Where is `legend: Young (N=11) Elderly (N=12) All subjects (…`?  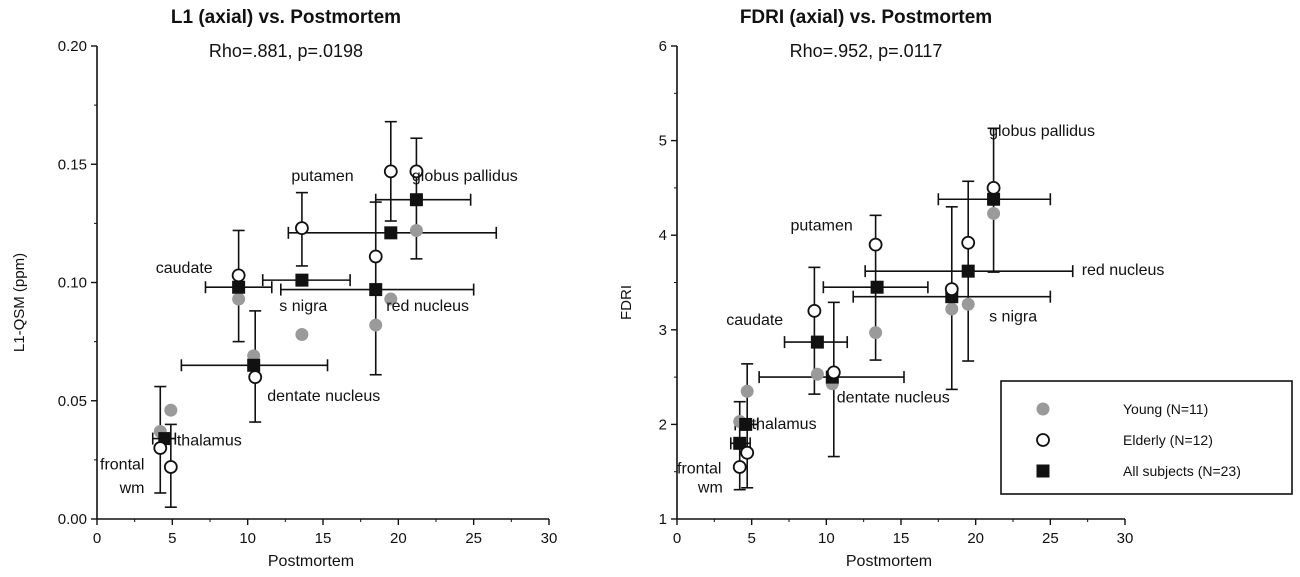
legend: Young (N=11) Elderly (N=12) All subjects (… is located at coordinates (1146, 437).